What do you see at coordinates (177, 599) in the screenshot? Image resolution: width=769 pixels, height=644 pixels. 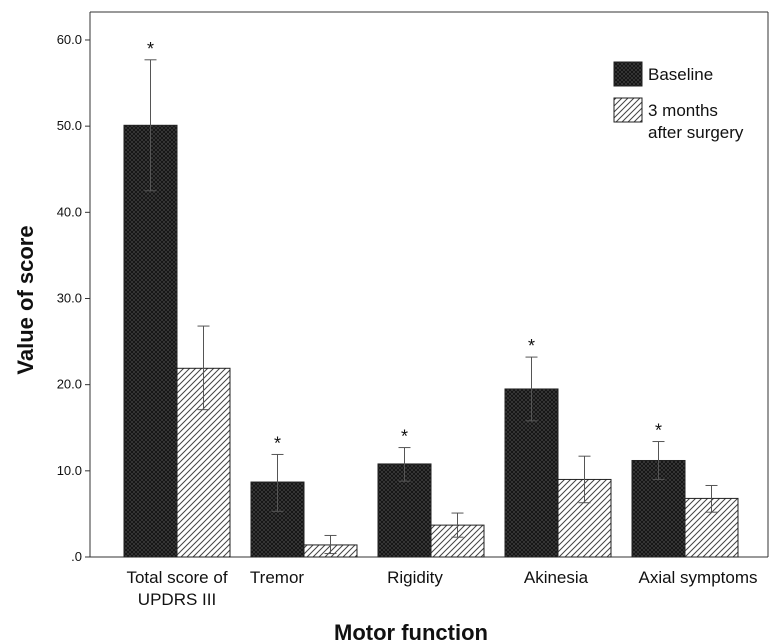 I see `category-label-line: UPDRS III` at bounding box center [177, 599].